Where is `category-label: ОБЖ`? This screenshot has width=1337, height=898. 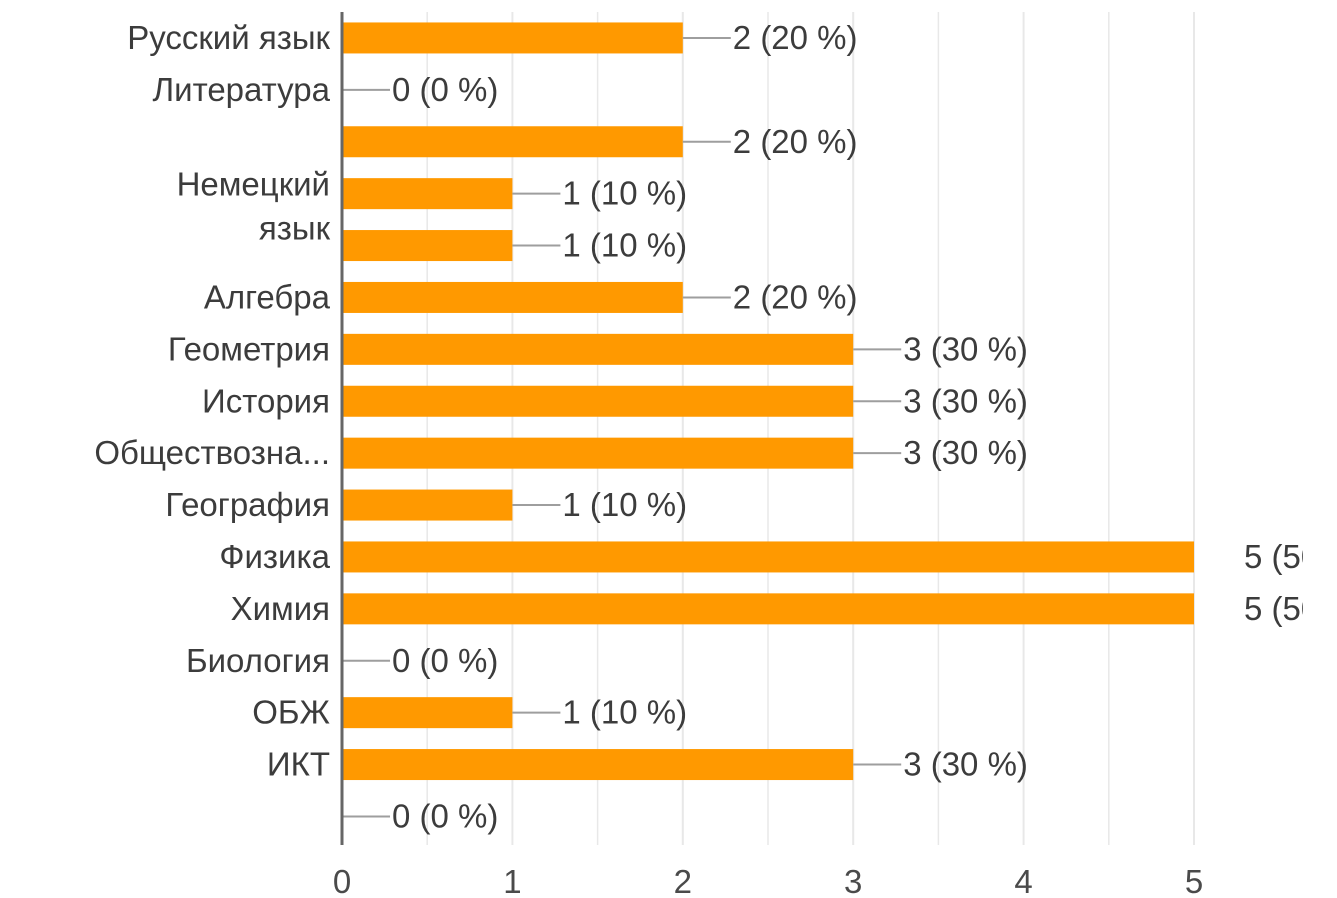
category-label: ОБЖ is located at coordinates (291, 712).